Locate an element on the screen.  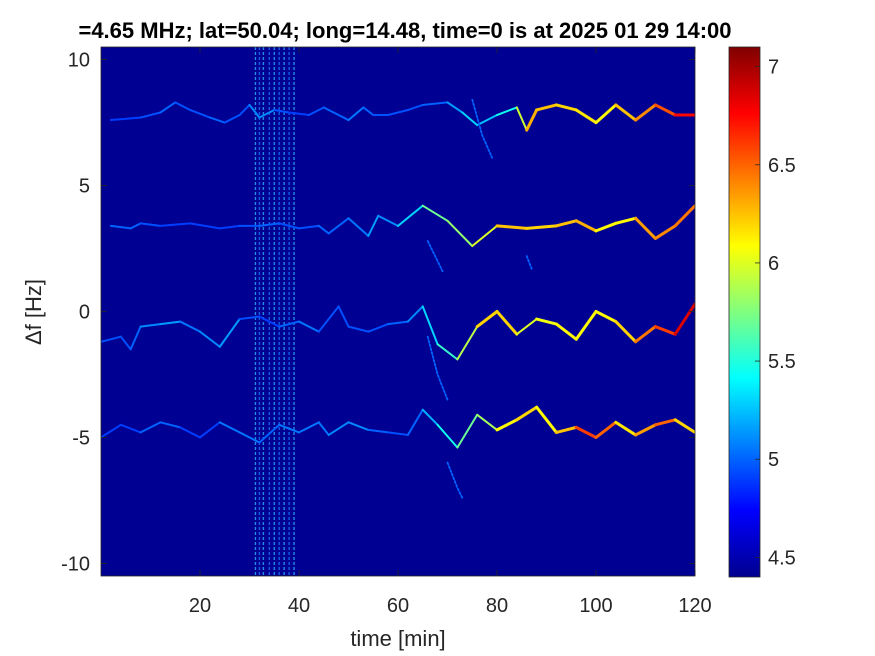
y-tick-label: 0 is located at coordinates (84, 313).